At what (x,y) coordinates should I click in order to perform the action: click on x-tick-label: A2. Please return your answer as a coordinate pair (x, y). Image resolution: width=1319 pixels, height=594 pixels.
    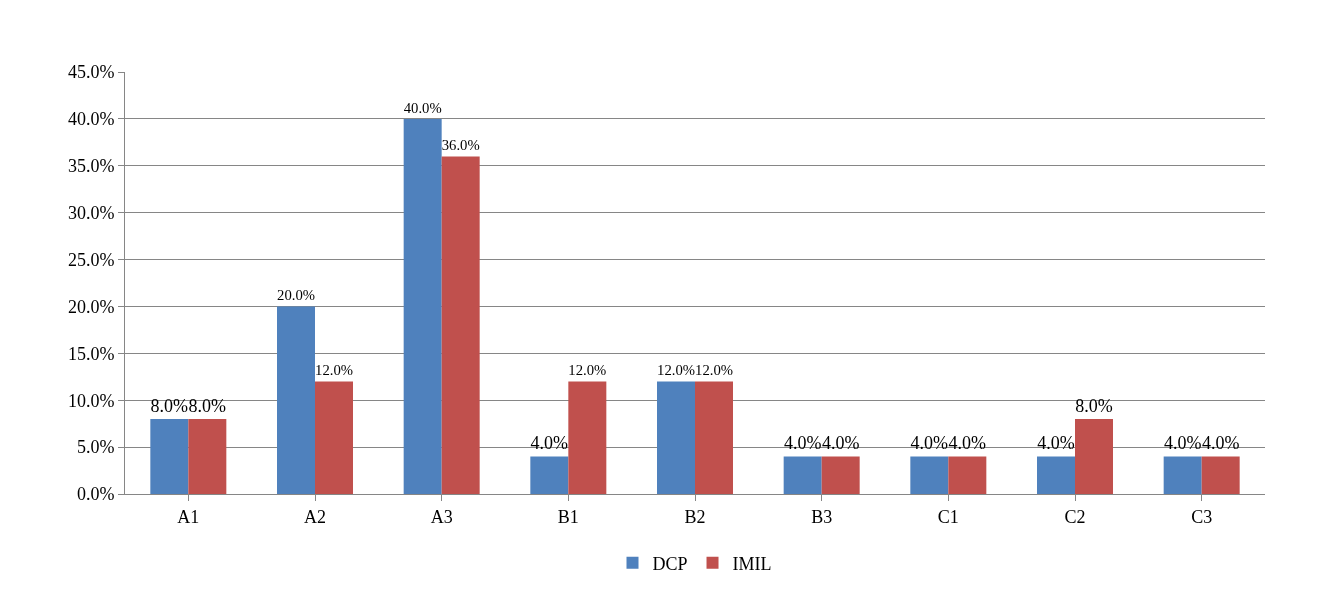
    Looking at the image, I should click on (315, 516).